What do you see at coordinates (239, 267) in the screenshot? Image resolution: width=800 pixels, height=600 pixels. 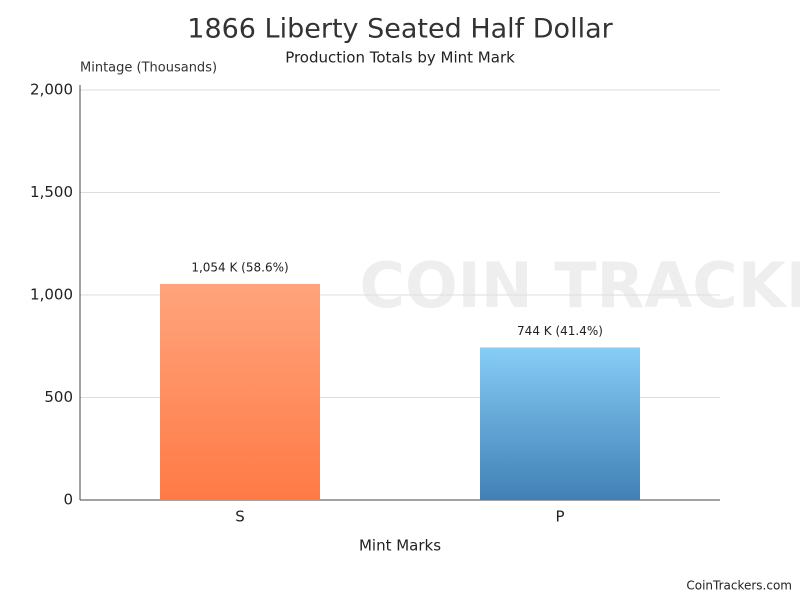 I see `data-label: 1,054 K (58.6%)` at bounding box center [239, 267].